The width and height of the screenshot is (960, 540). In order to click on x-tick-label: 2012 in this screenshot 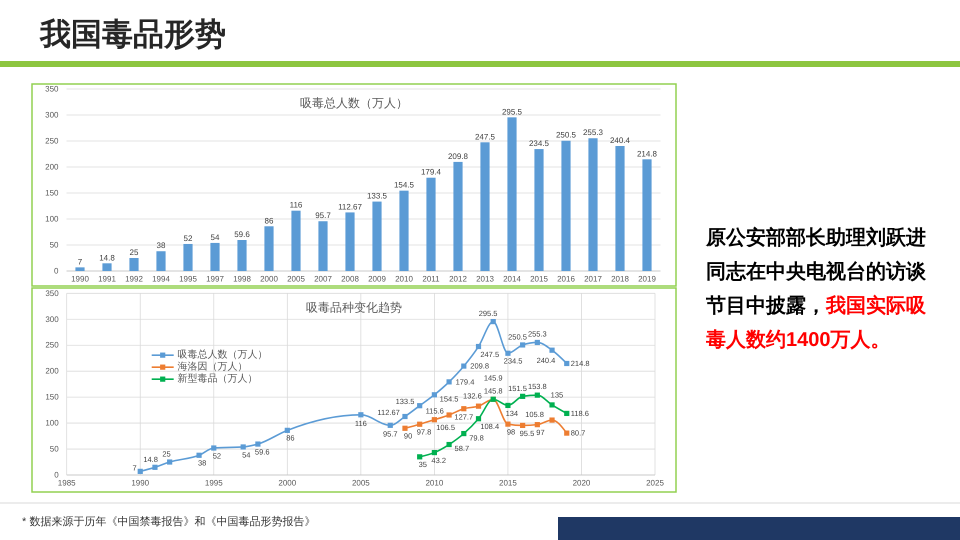, I will do `click(458, 279)`.